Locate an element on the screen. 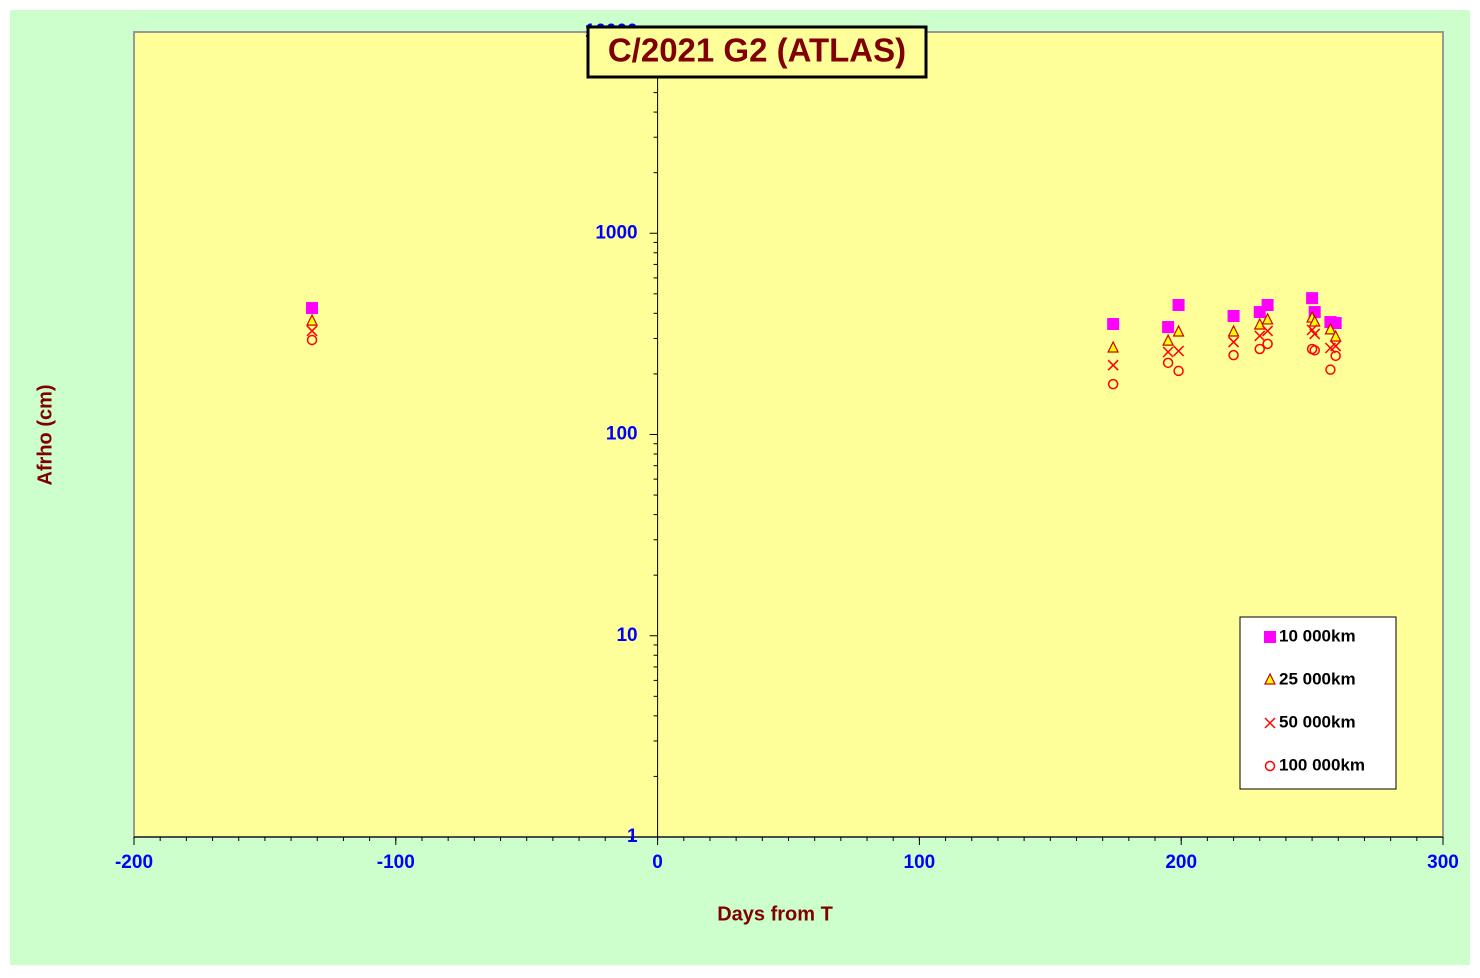 This screenshot has height=978, width=1480. legend-label: 100 000km is located at coordinates (1322, 764).